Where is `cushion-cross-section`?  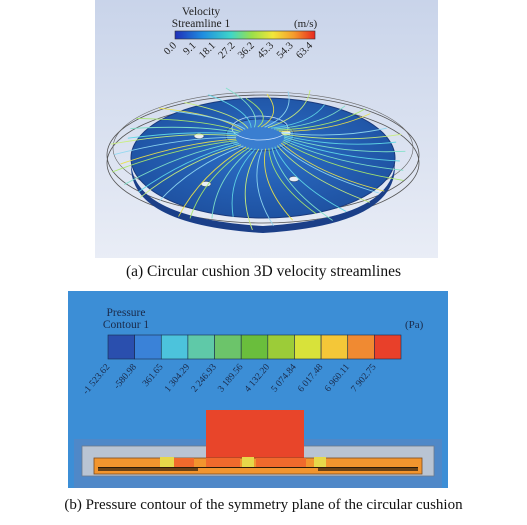
cushion-cross-section is located at coordinates (258, 449).